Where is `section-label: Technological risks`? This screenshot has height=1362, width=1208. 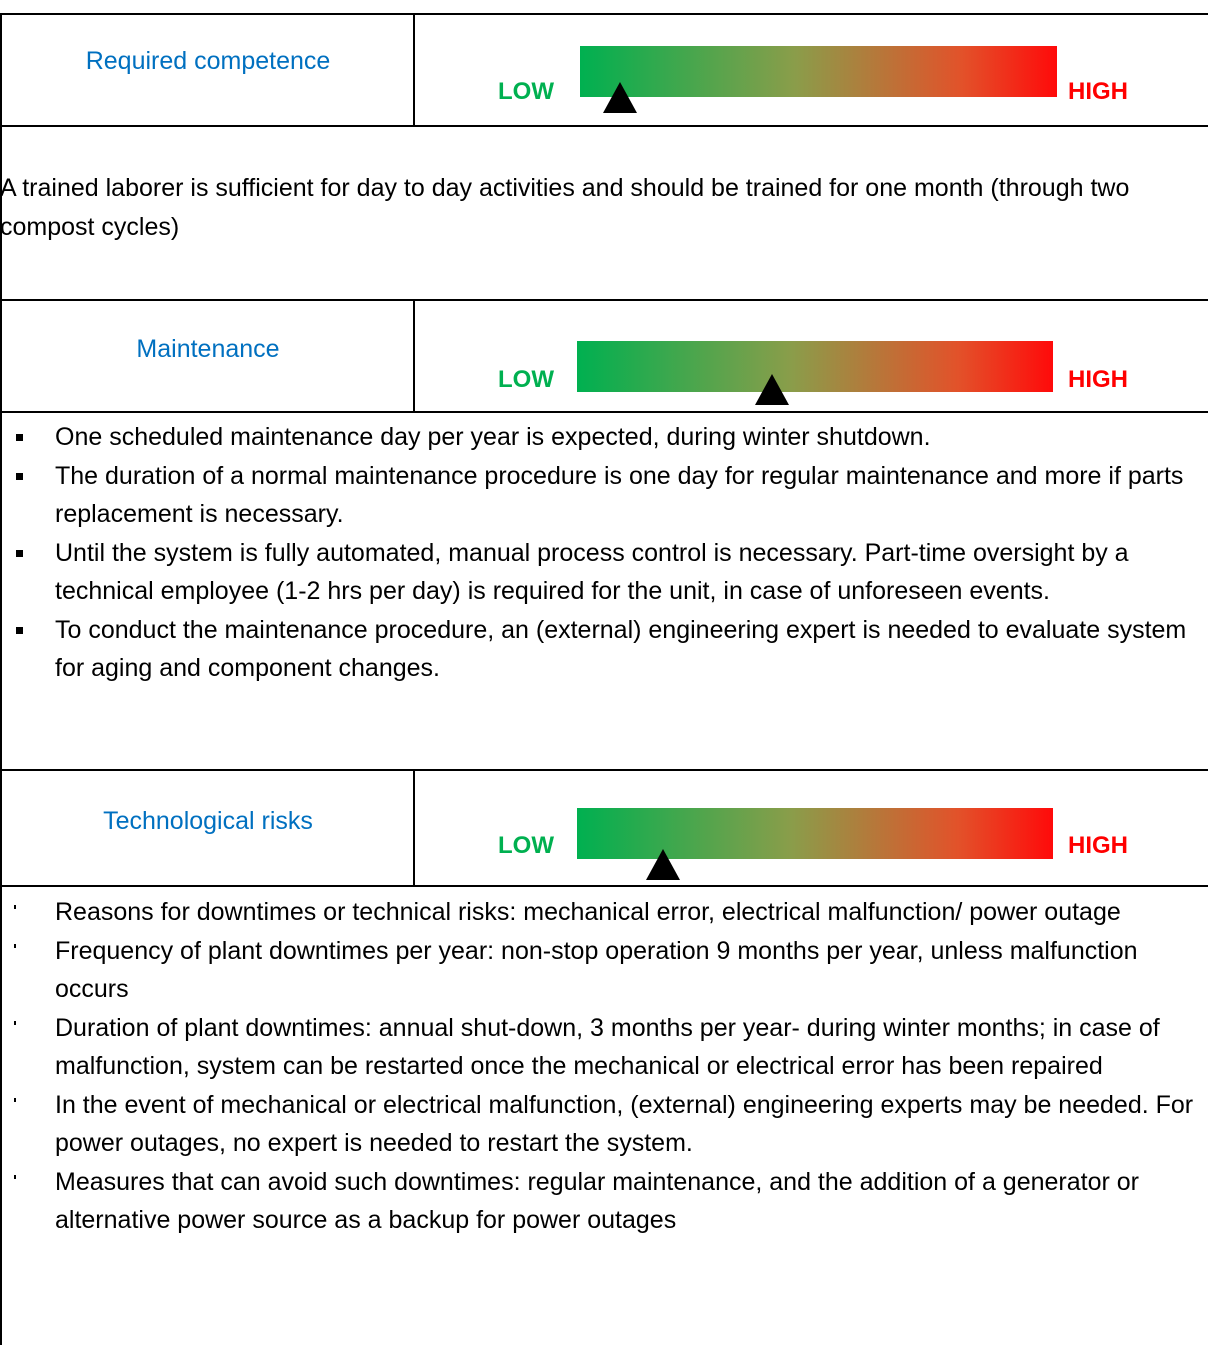 section-label: Technological risks is located at coordinates (208, 821).